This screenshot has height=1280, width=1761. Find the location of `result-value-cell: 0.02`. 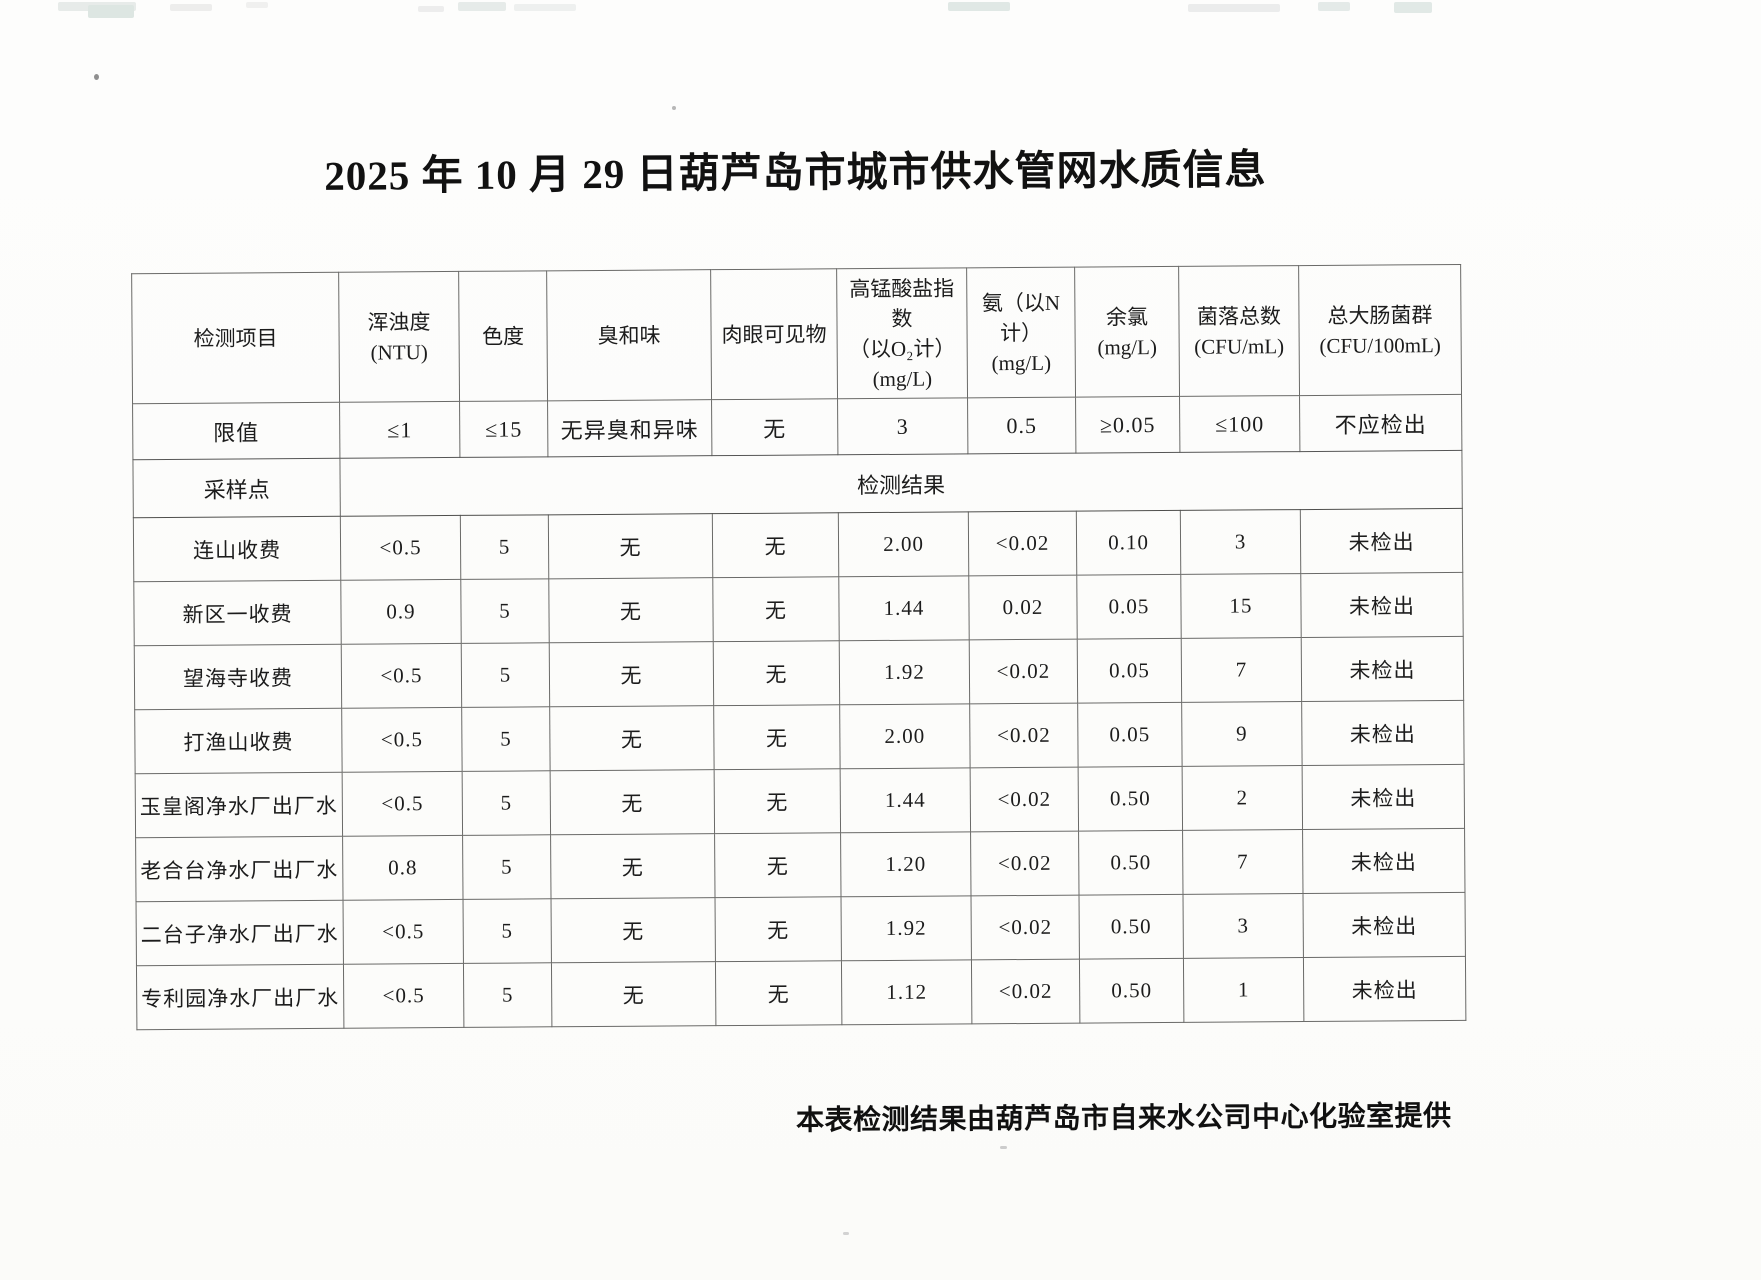

result-value-cell: 0.02 is located at coordinates (1023, 607).